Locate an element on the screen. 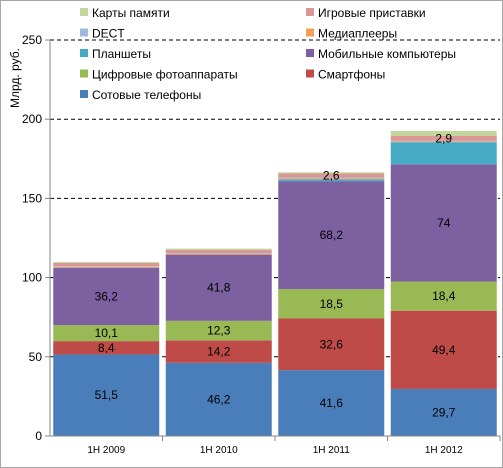  data-label: 41,6 is located at coordinates (332, 403).